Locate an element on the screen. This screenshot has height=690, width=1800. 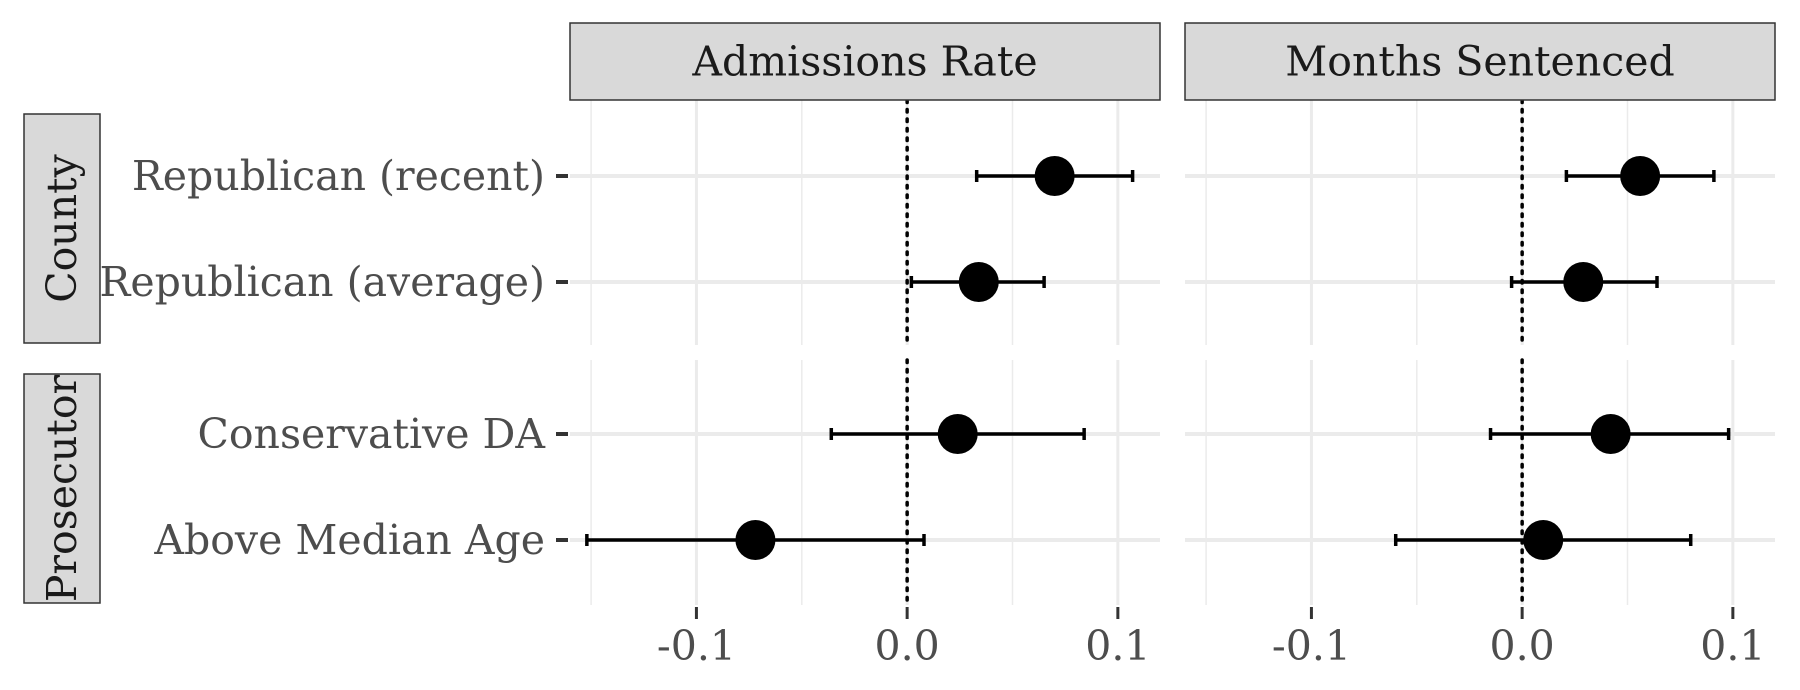
row-strip-label: Prosecutor is located at coordinates (62, 488).